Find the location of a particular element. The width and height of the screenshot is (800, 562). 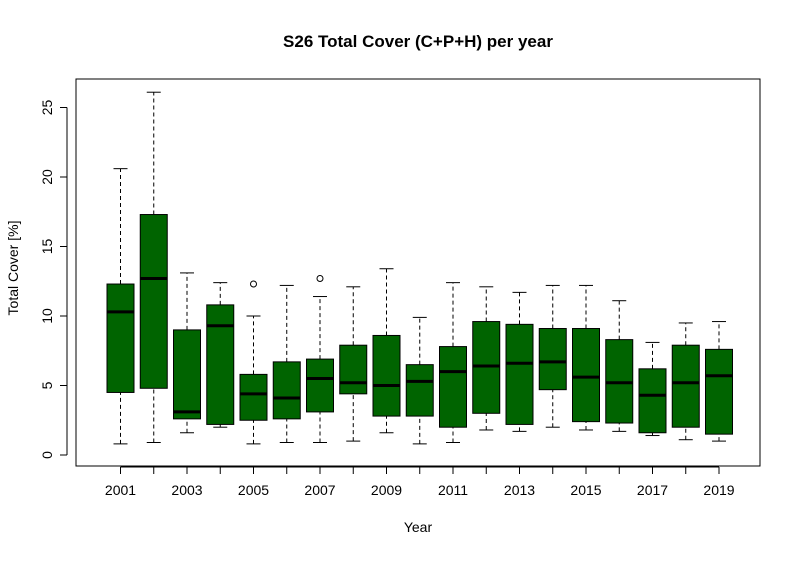

box-2019 is located at coordinates (719, 381).